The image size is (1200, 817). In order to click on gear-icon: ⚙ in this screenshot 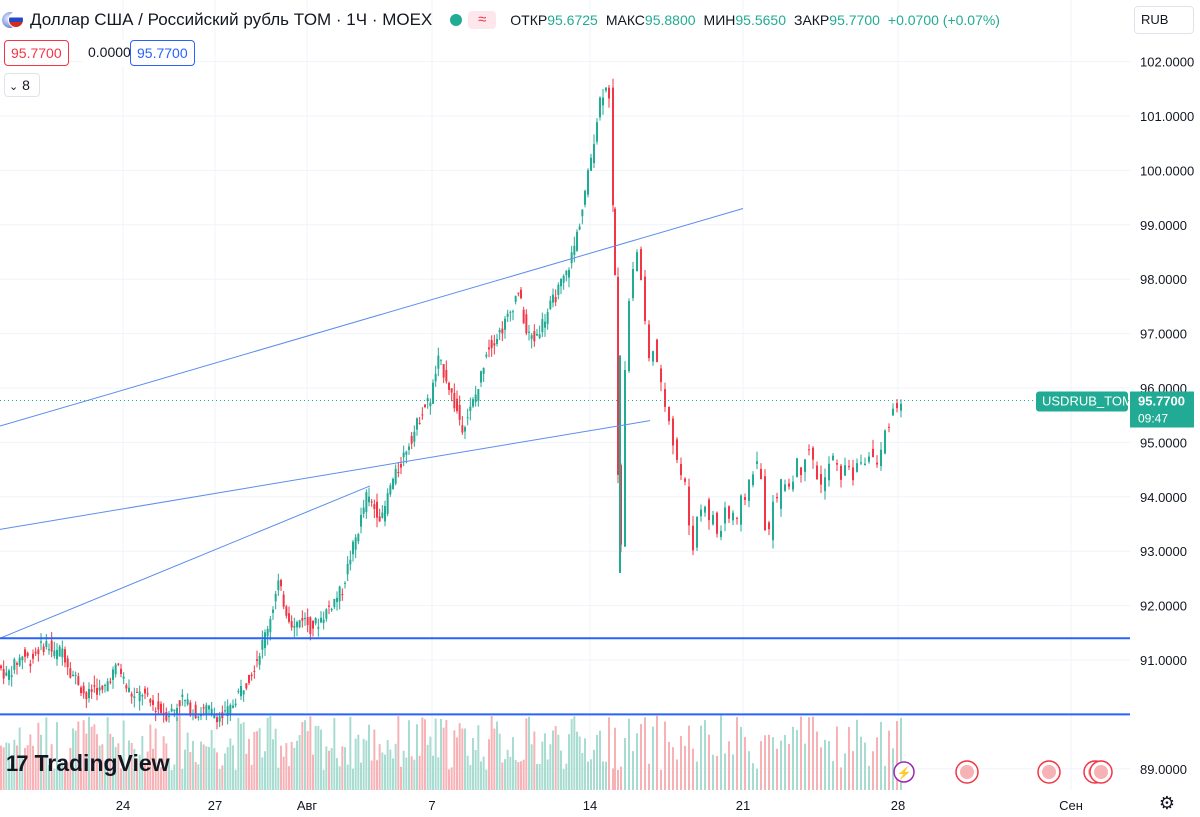, I will do `click(1167, 803)`.